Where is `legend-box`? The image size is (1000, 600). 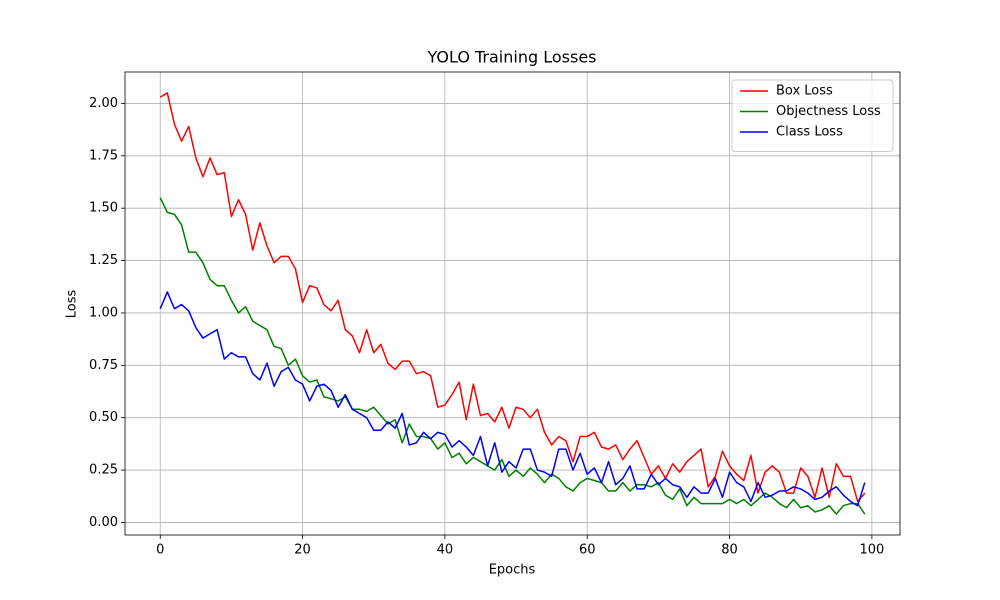
legend-box is located at coordinates (812, 115).